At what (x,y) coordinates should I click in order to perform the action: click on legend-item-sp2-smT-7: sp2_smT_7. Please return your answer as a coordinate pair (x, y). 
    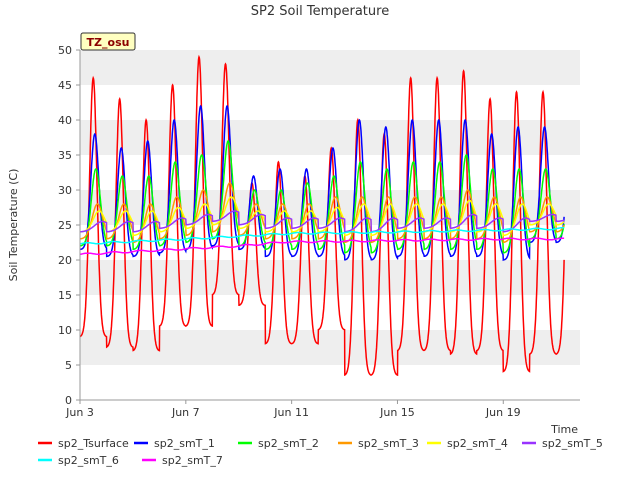
    Looking at the image, I should click on (182, 460).